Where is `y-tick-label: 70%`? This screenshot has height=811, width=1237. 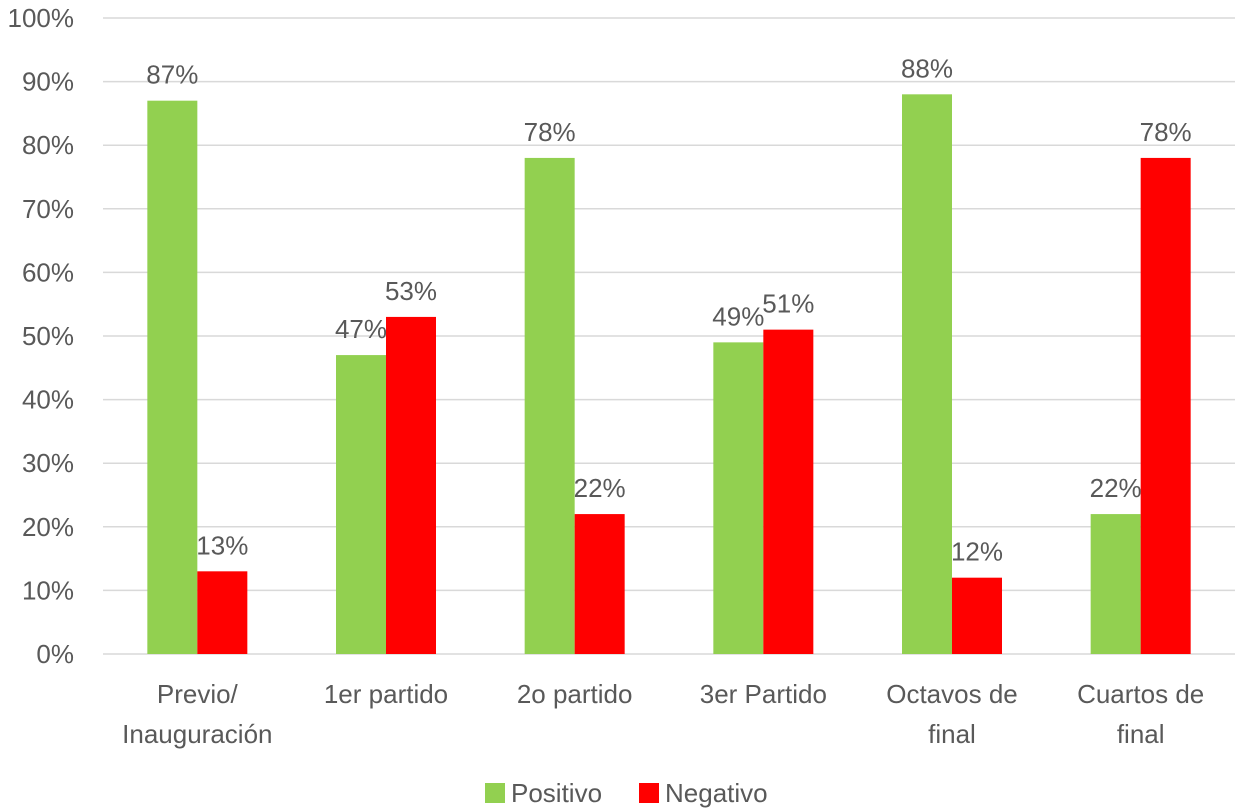
y-tick-label: 70% is located at coordinates (48, 209).